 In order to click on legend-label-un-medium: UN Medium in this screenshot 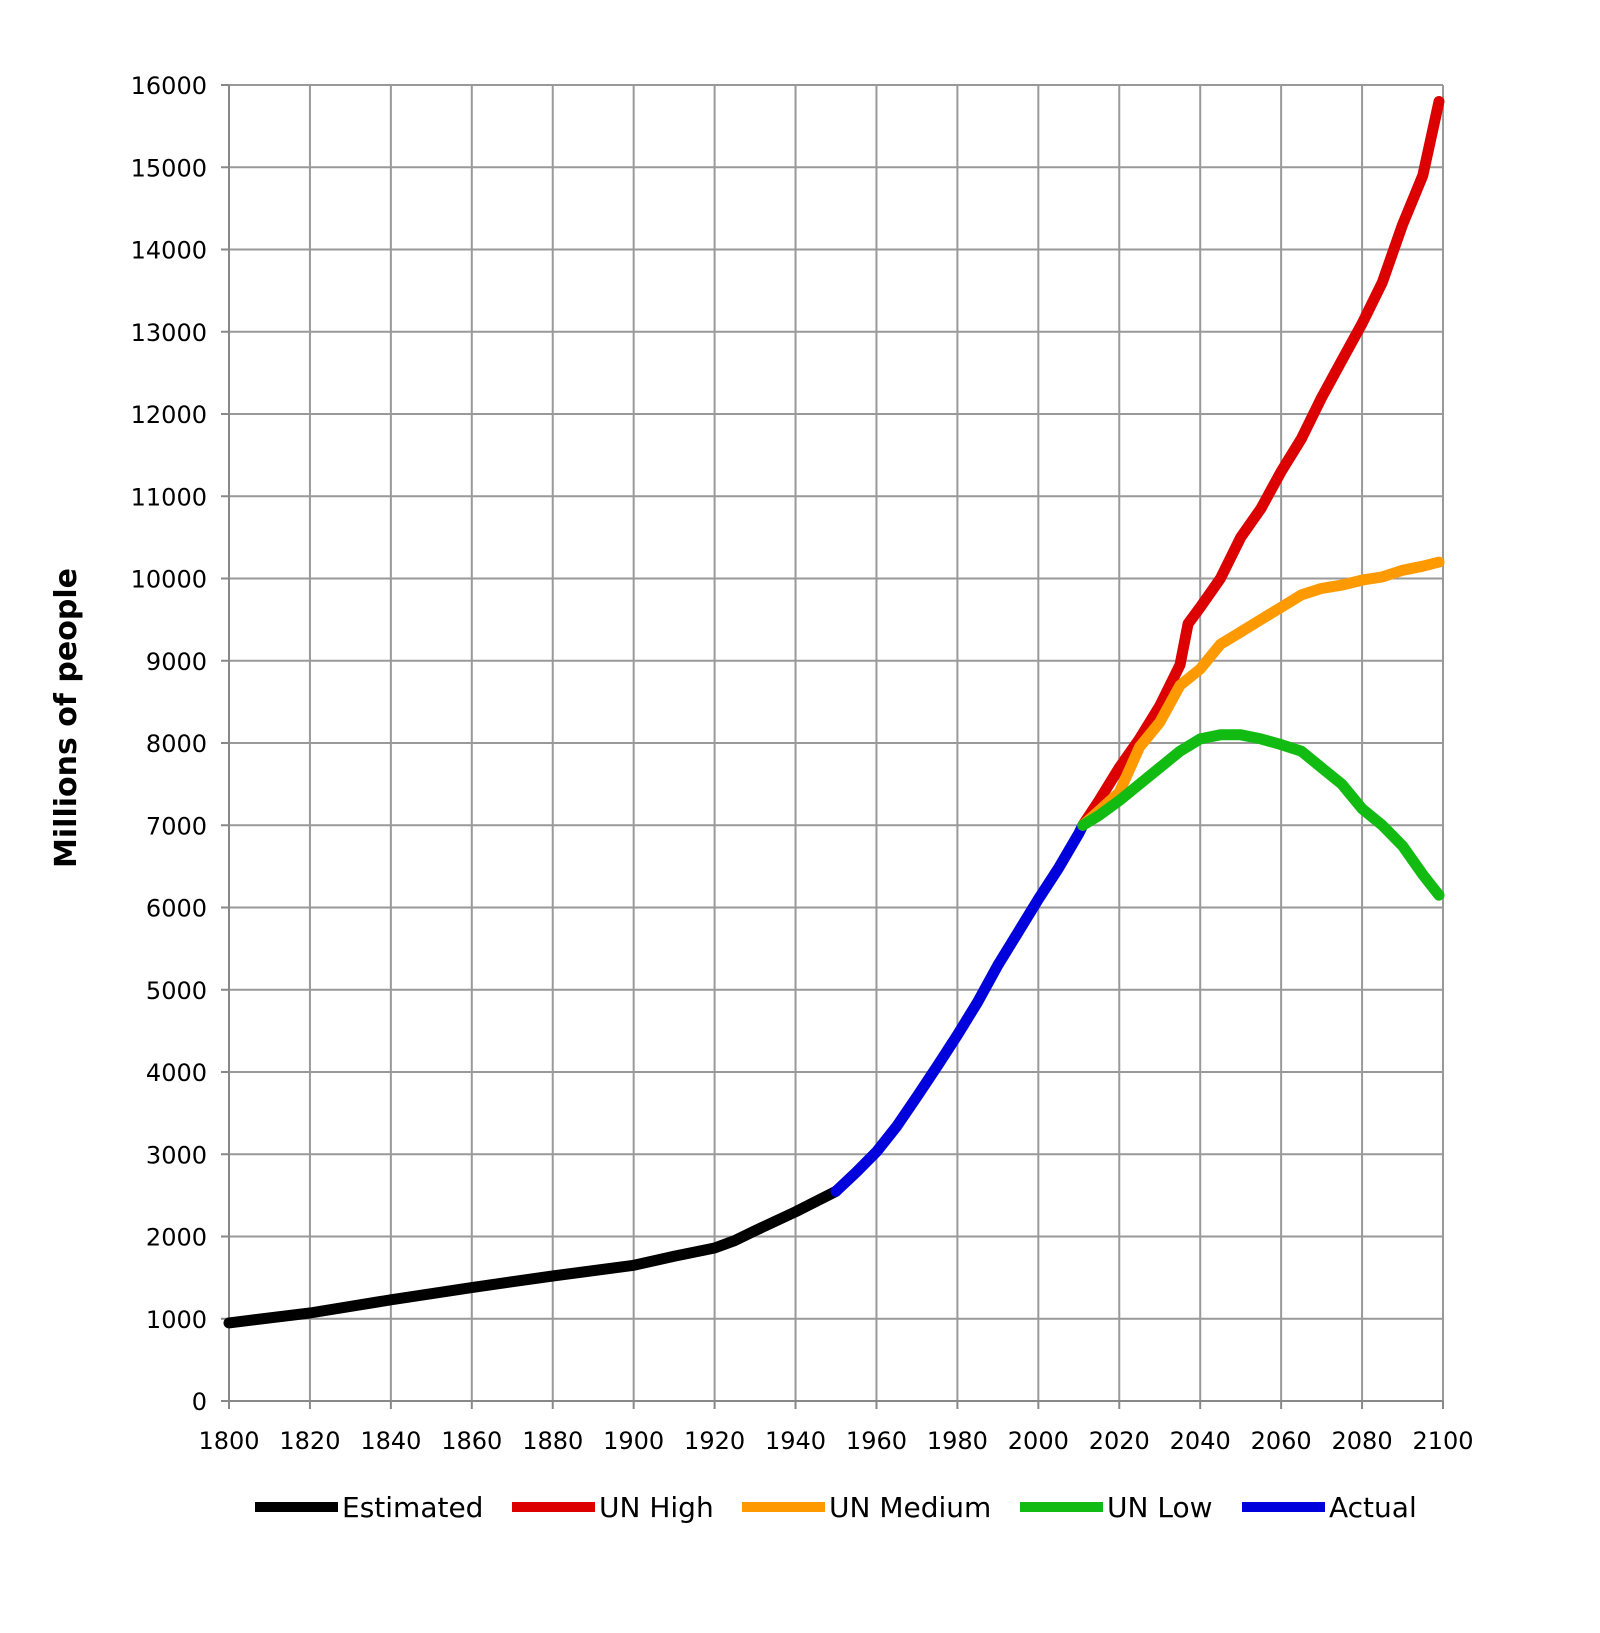, I will do `click(910, 1507)`.